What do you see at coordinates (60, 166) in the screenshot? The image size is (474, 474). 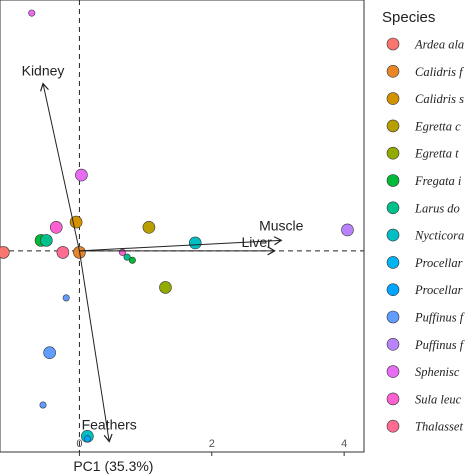 I see `loading-arrow-kidney` at bounding box center [60, 166].